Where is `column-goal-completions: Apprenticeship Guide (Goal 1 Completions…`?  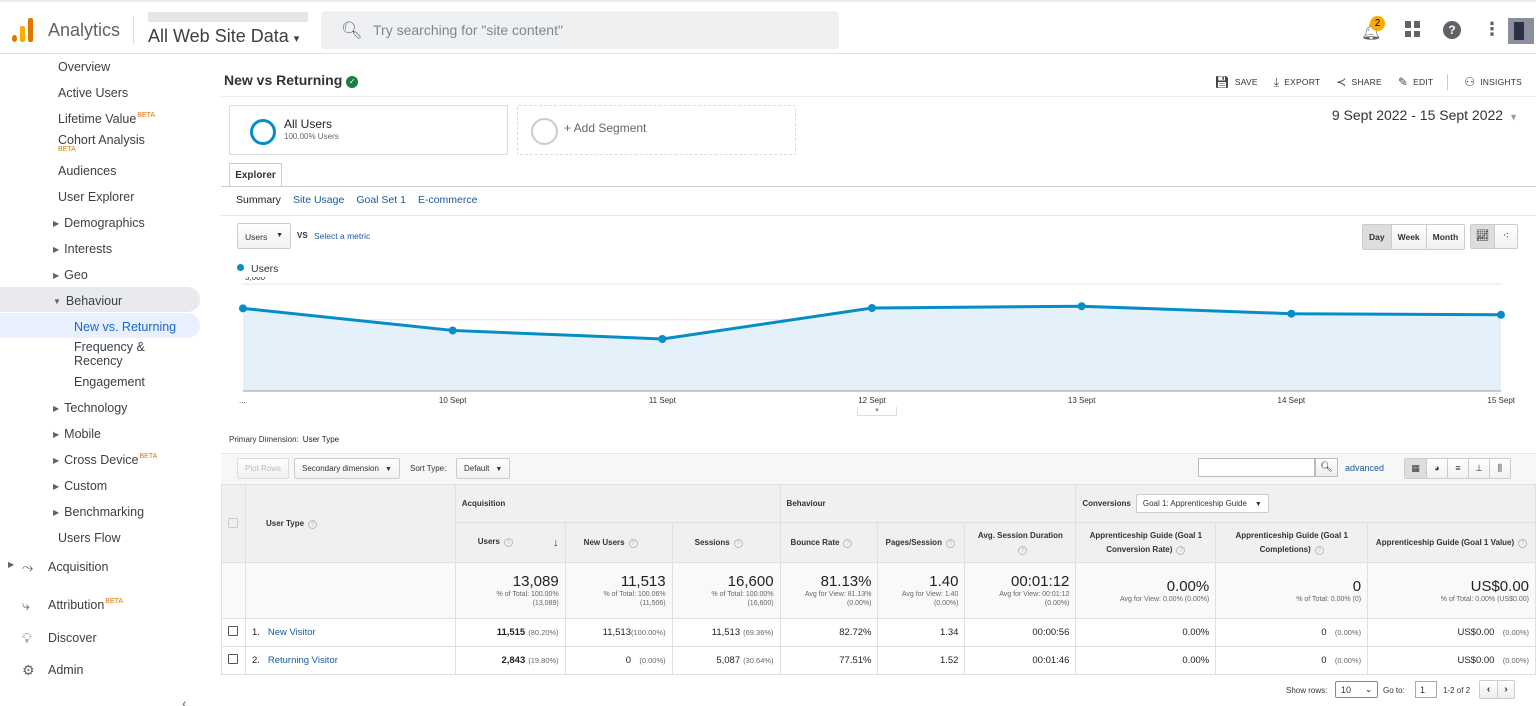
column-goal-completions: Apprenticeship Guide (Goal 1 Completions… is located at coordinates (1292, 542).